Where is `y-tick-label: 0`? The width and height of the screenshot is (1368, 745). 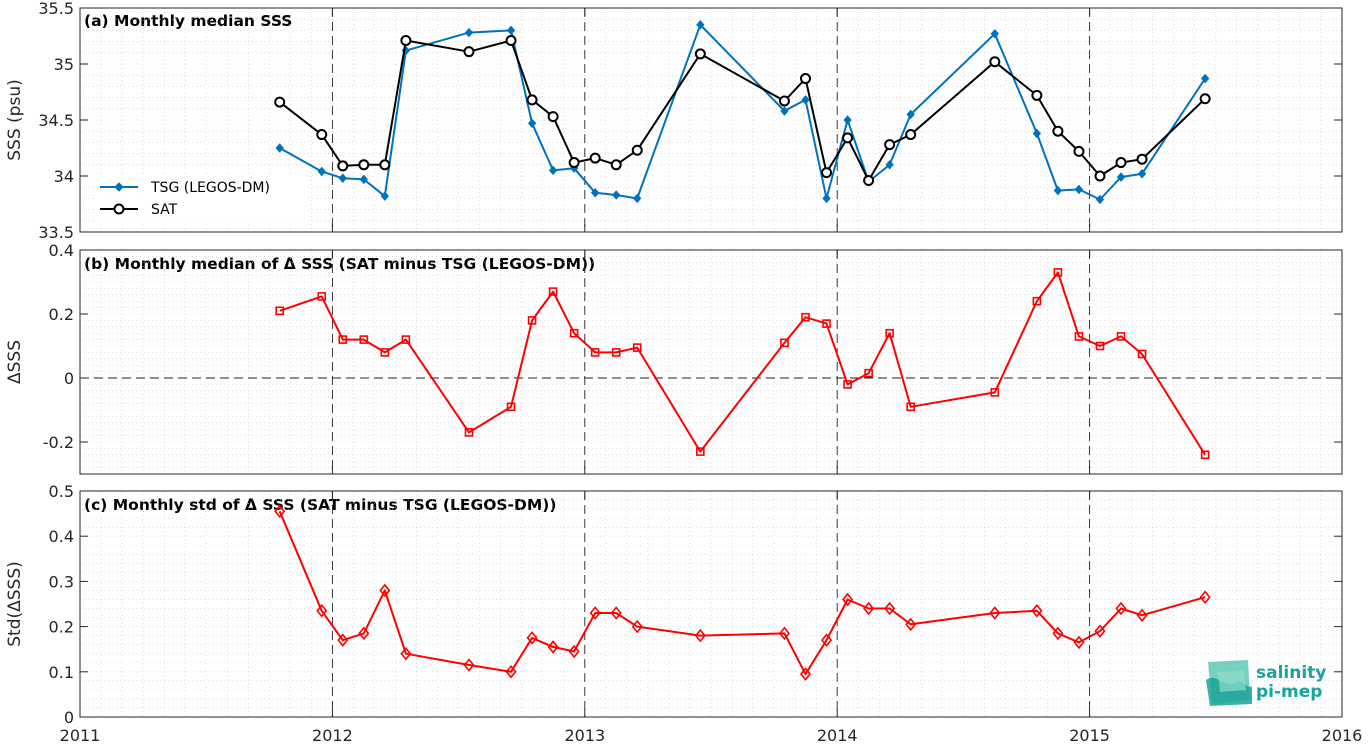
y-tick-label: 0 is located at coordinates (69, 378).